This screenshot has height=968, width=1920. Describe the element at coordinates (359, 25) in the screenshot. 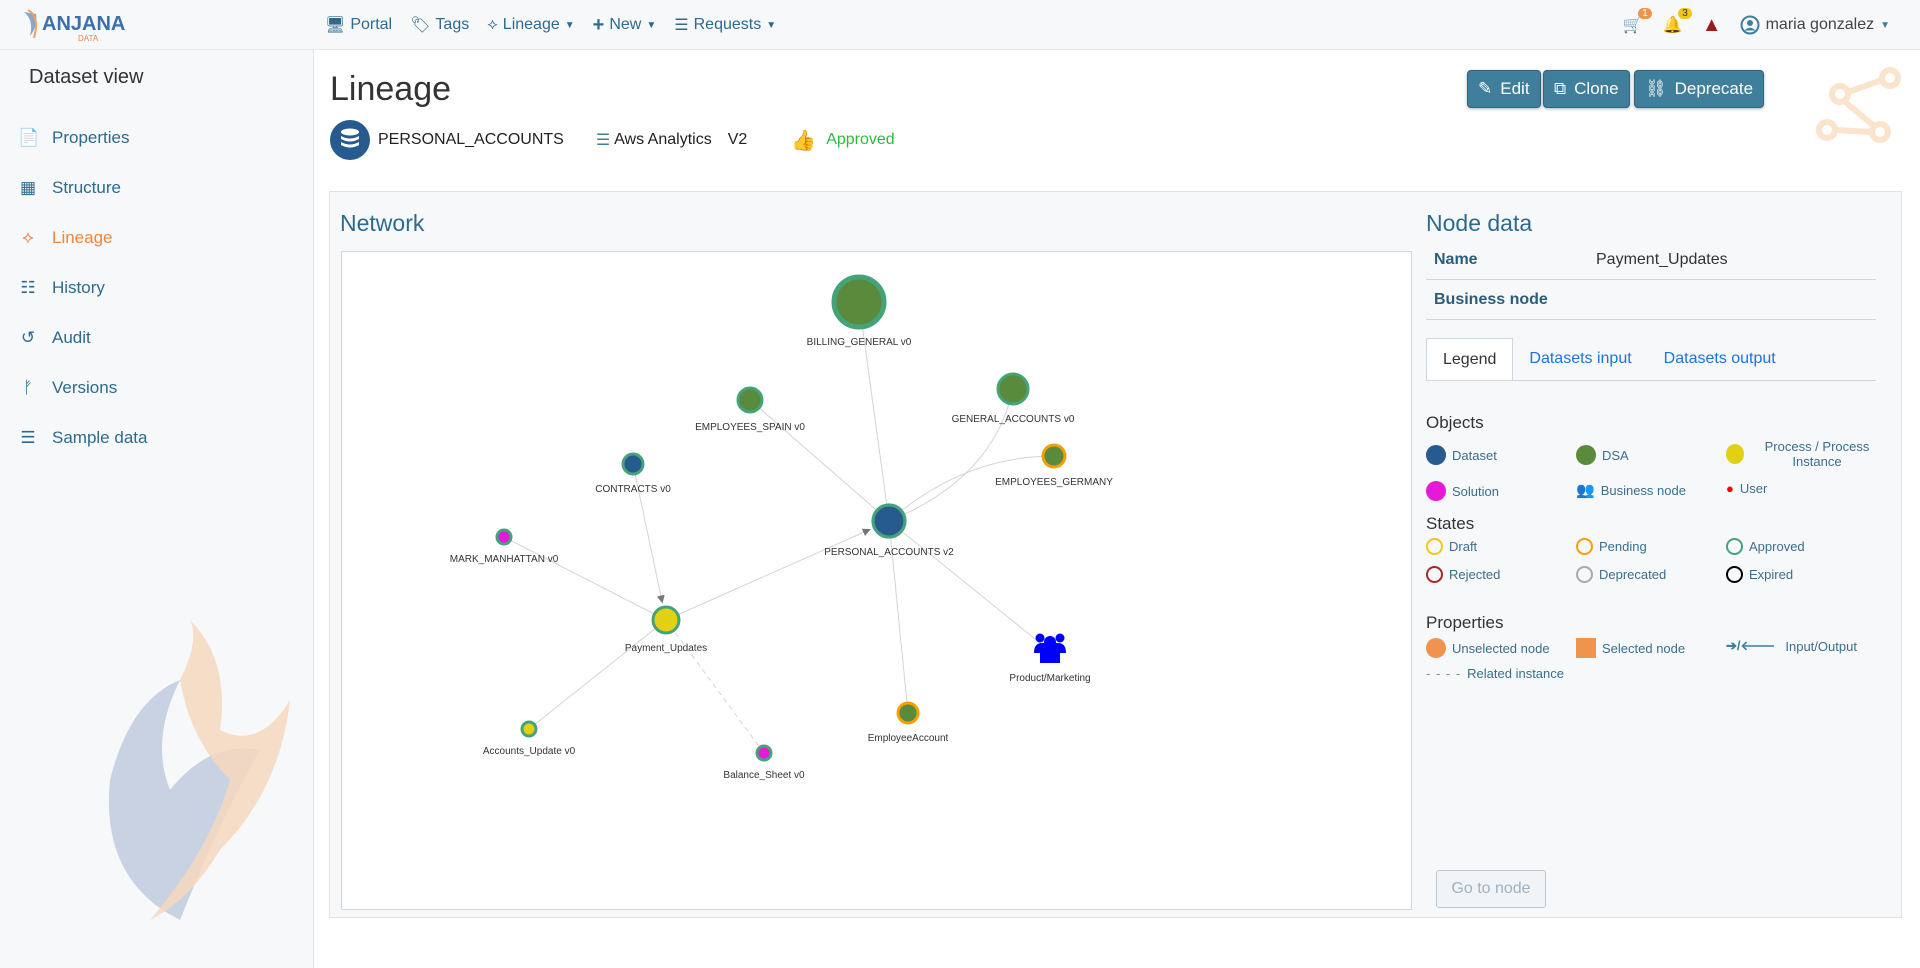

I see `nav-portal: 🖥 Portal` at that location.